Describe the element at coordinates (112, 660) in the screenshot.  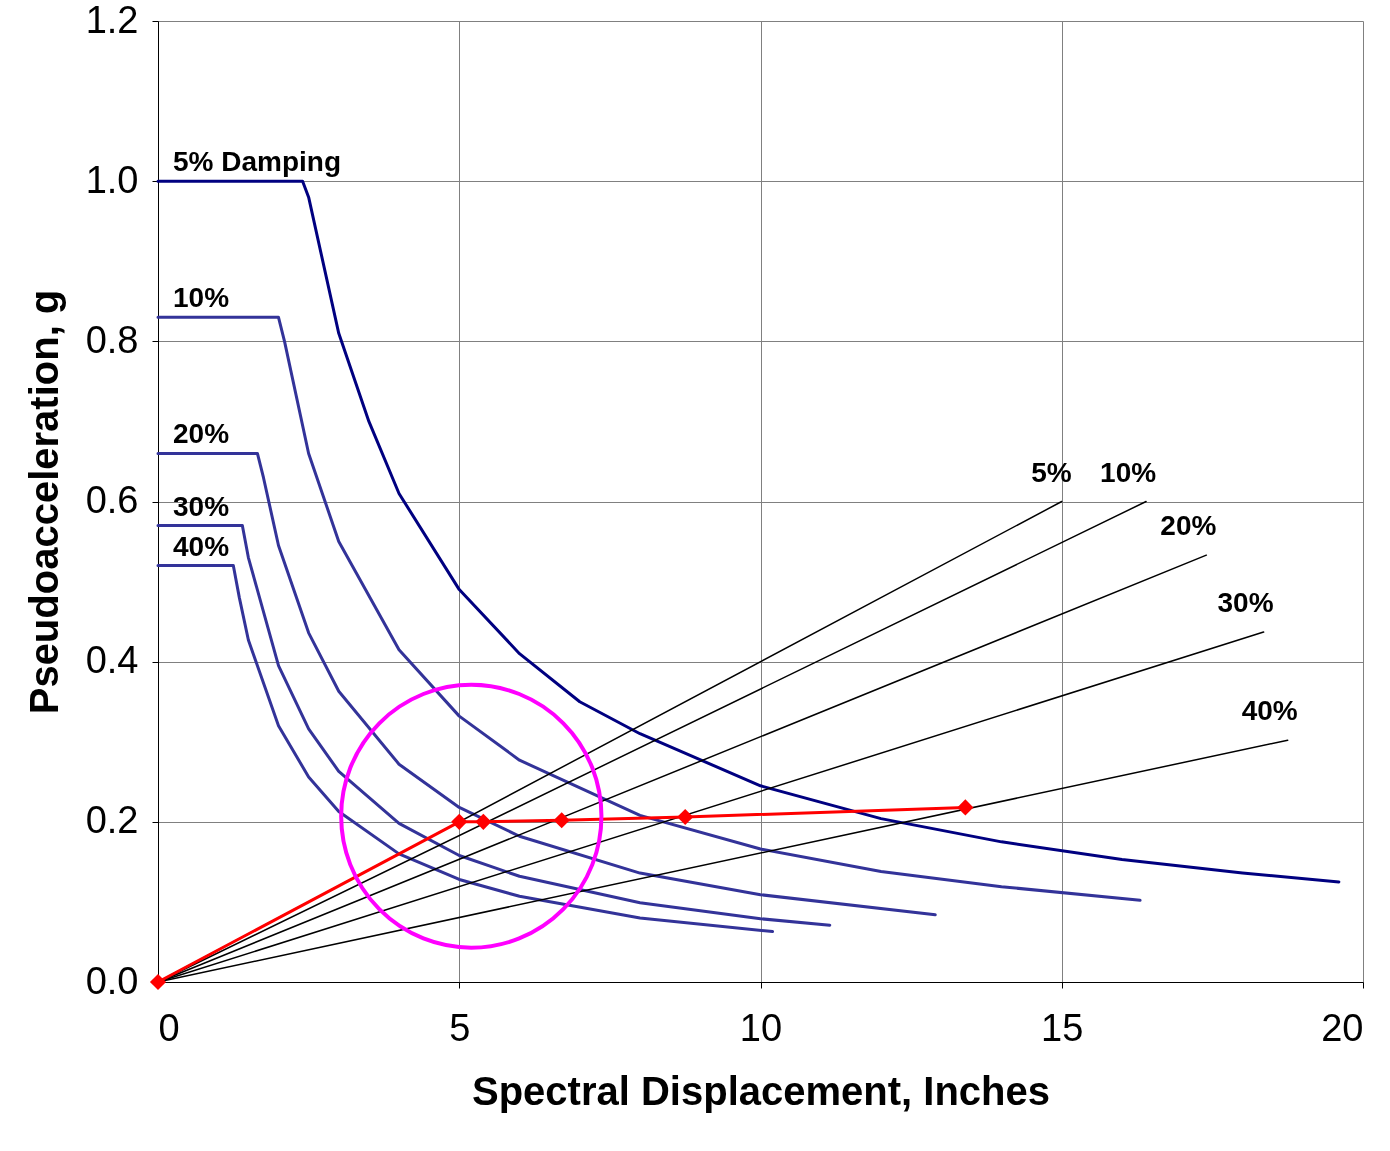
I see `y-tick-label: 0.4` at that location.